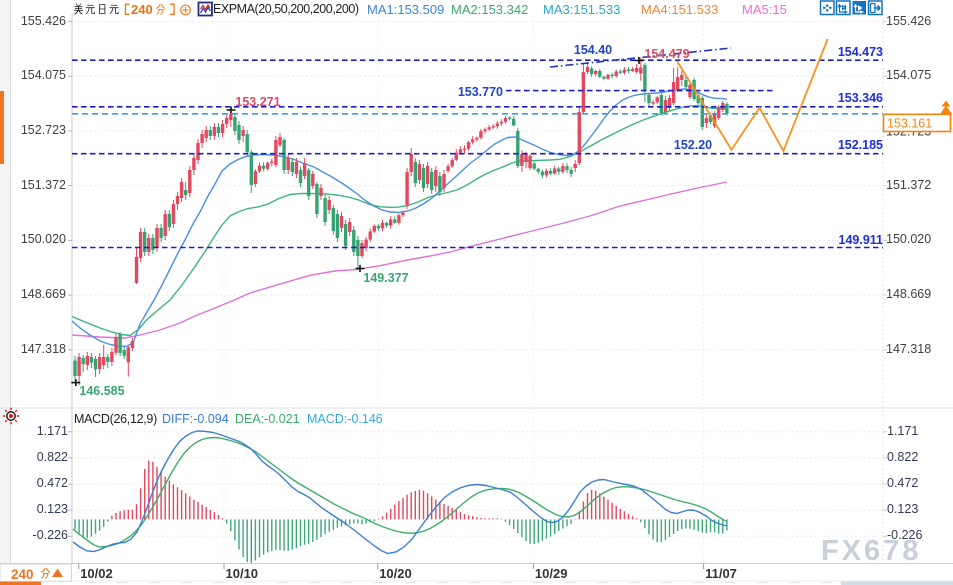 The height and width of the screenshot is (585, 953). What do you see at coordinates (871, 551) in the screenshot?
I see `svg-text: FX678` at bounding box center [871, 551].